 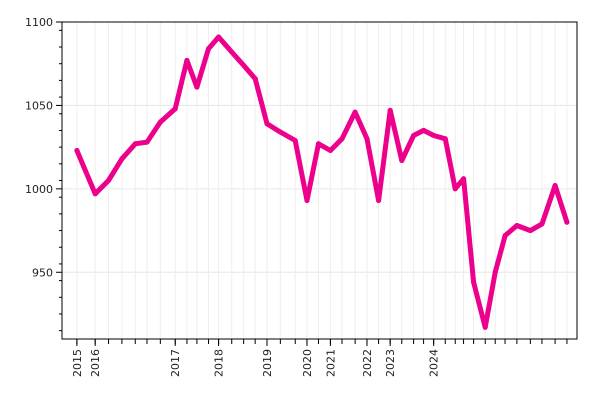 What do you see at coordinates (267, 363) in the screenshot?
I see `x-tick-label: 2019` at bounding box center [267, 363].